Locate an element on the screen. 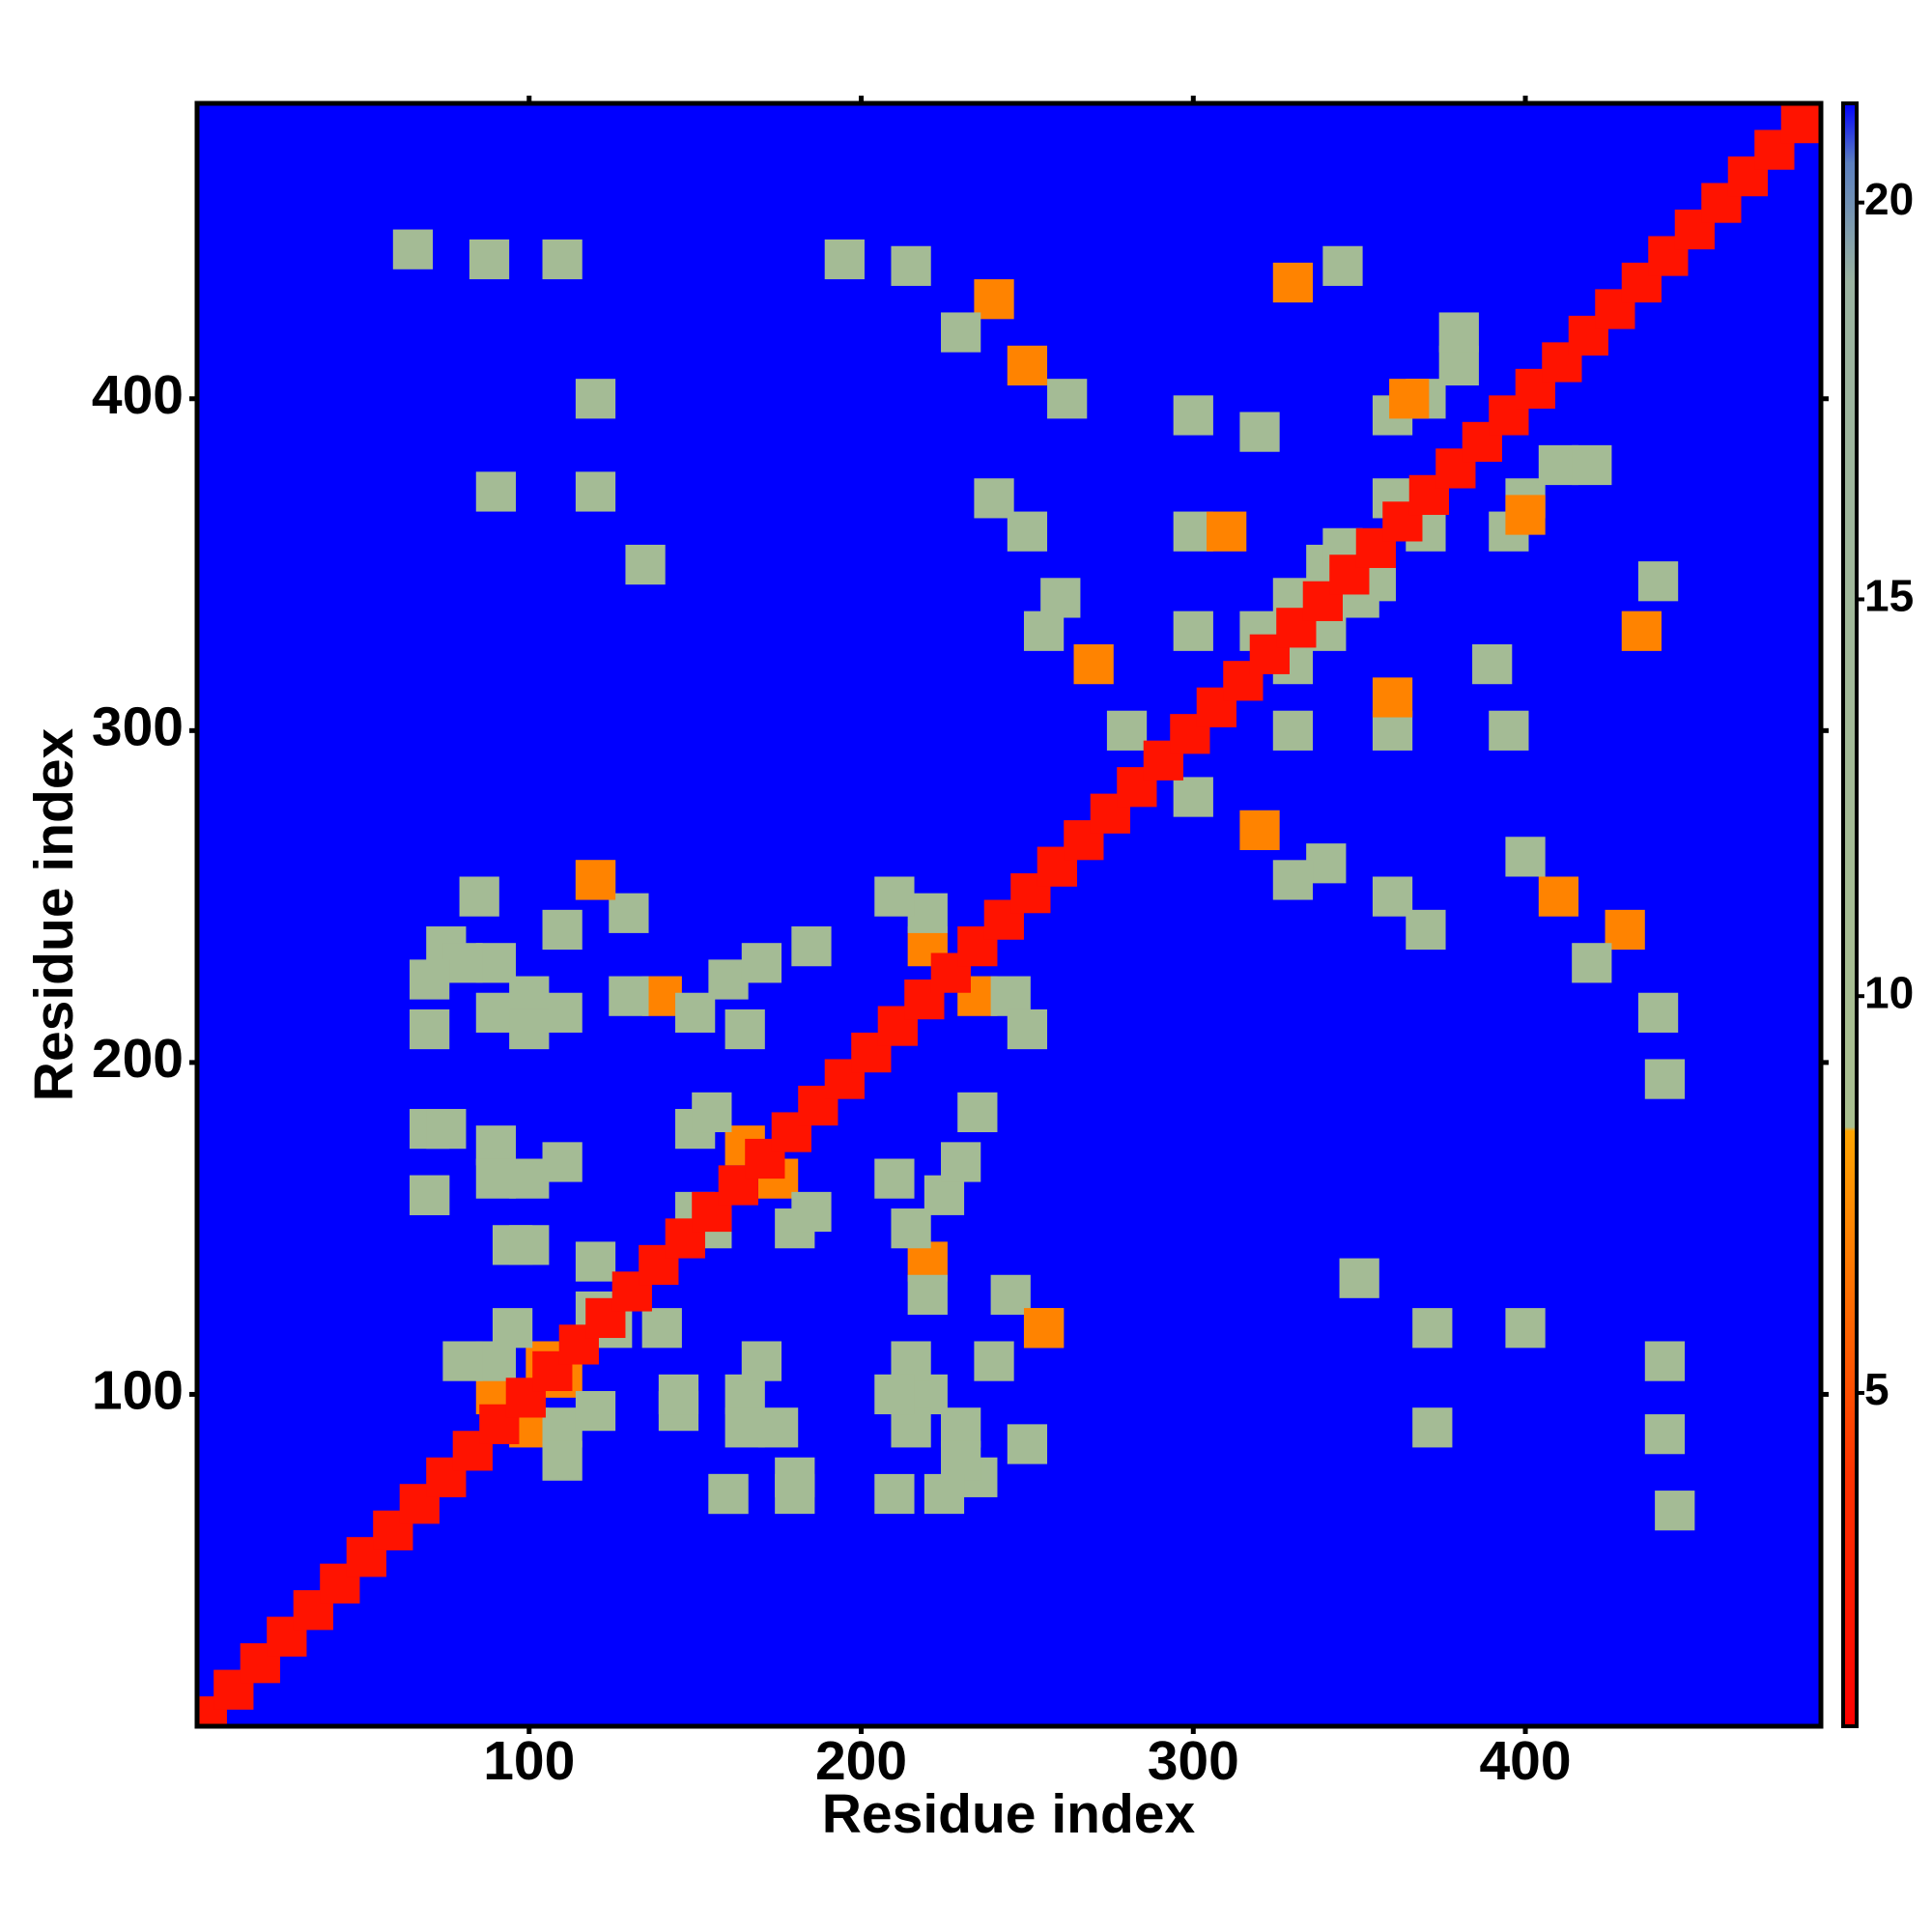  x-tick-label: 100 is located at coordinates (529, 1761).